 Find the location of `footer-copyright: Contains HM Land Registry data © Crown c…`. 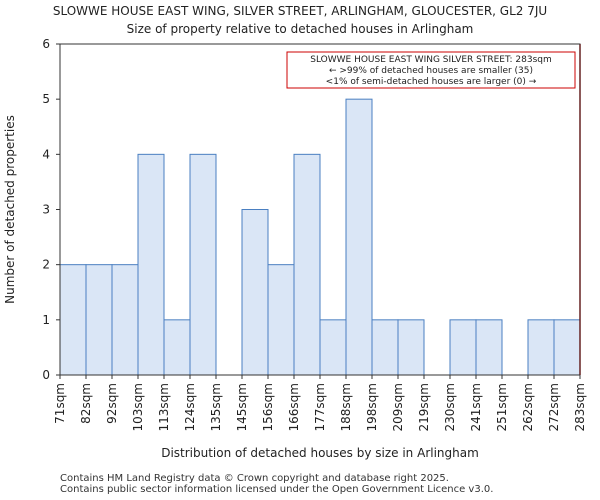

footer-copyright: Contains HM Land Registry data © Crown c… is located at coordinates (254, 478).